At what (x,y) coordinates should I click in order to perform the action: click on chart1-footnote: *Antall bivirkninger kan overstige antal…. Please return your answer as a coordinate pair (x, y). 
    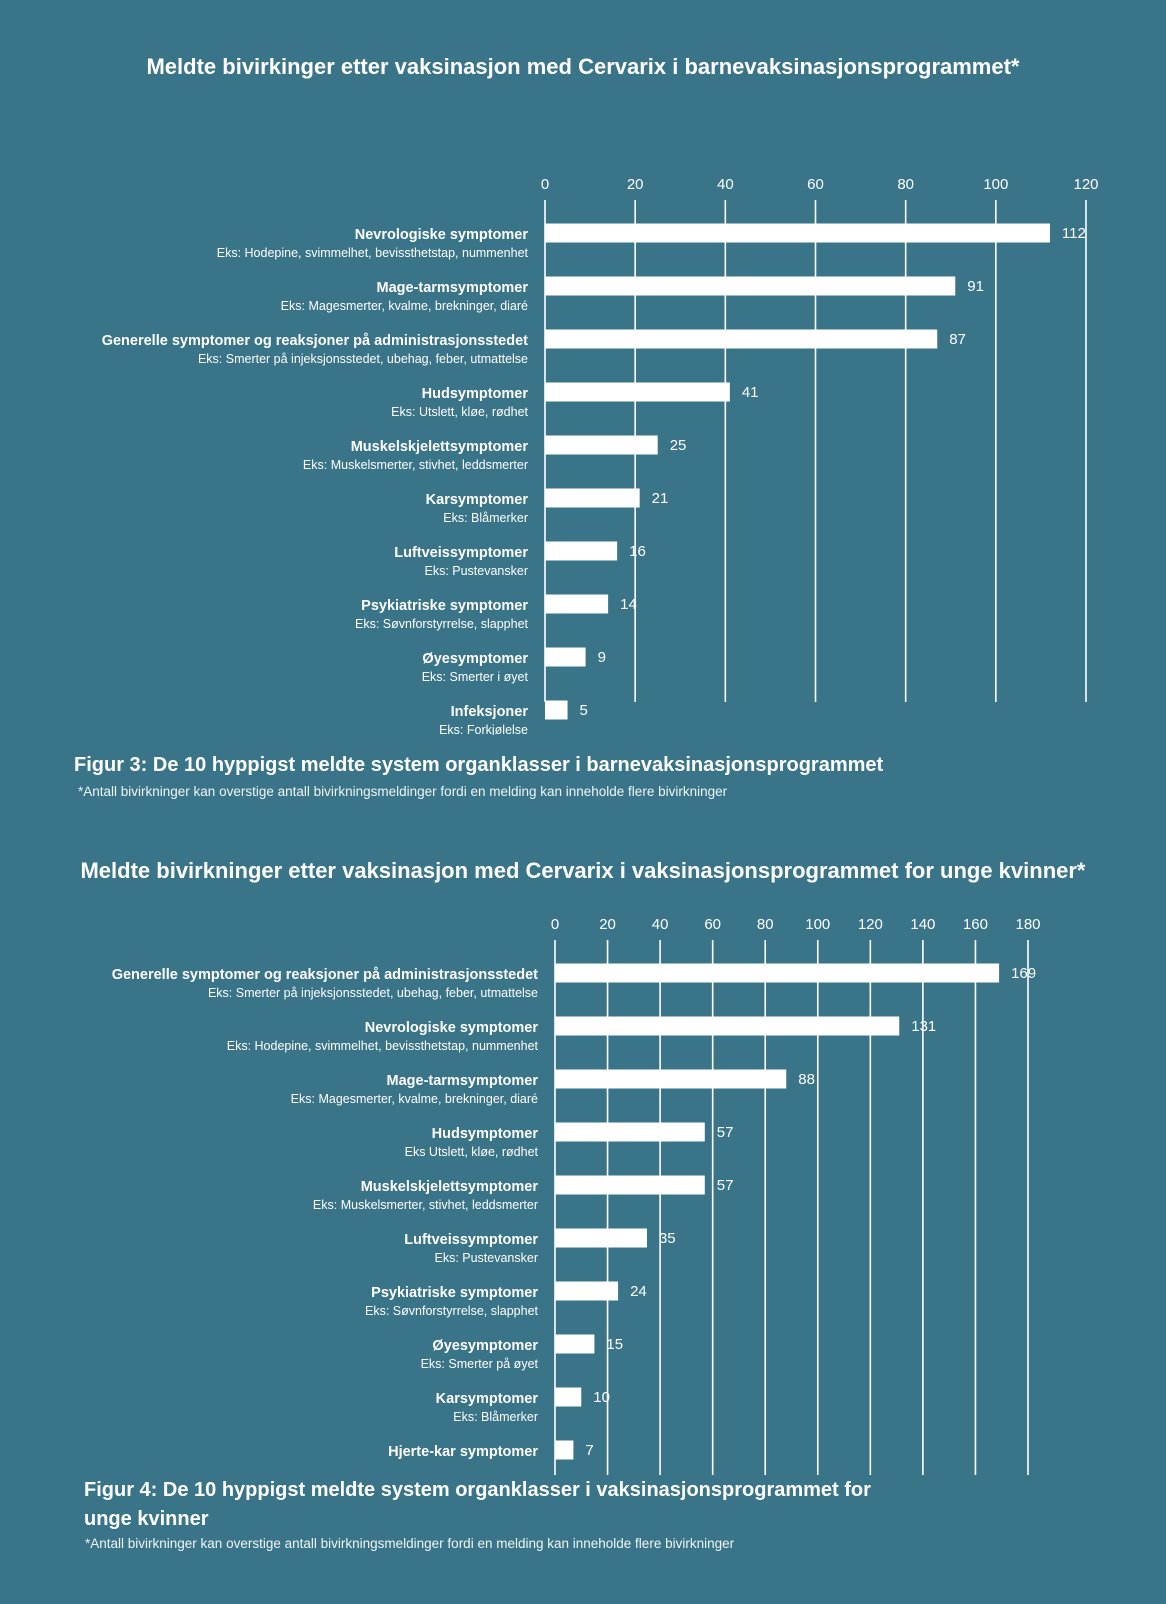
    Looking at the image, I should click on (403, 791).